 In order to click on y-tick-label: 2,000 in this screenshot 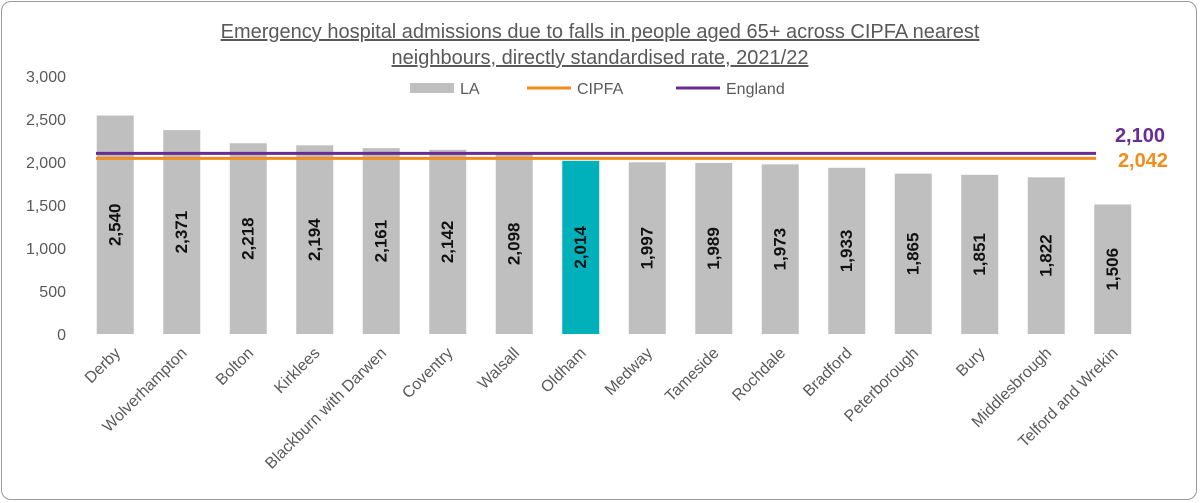, I will do `click(46, 163)`.